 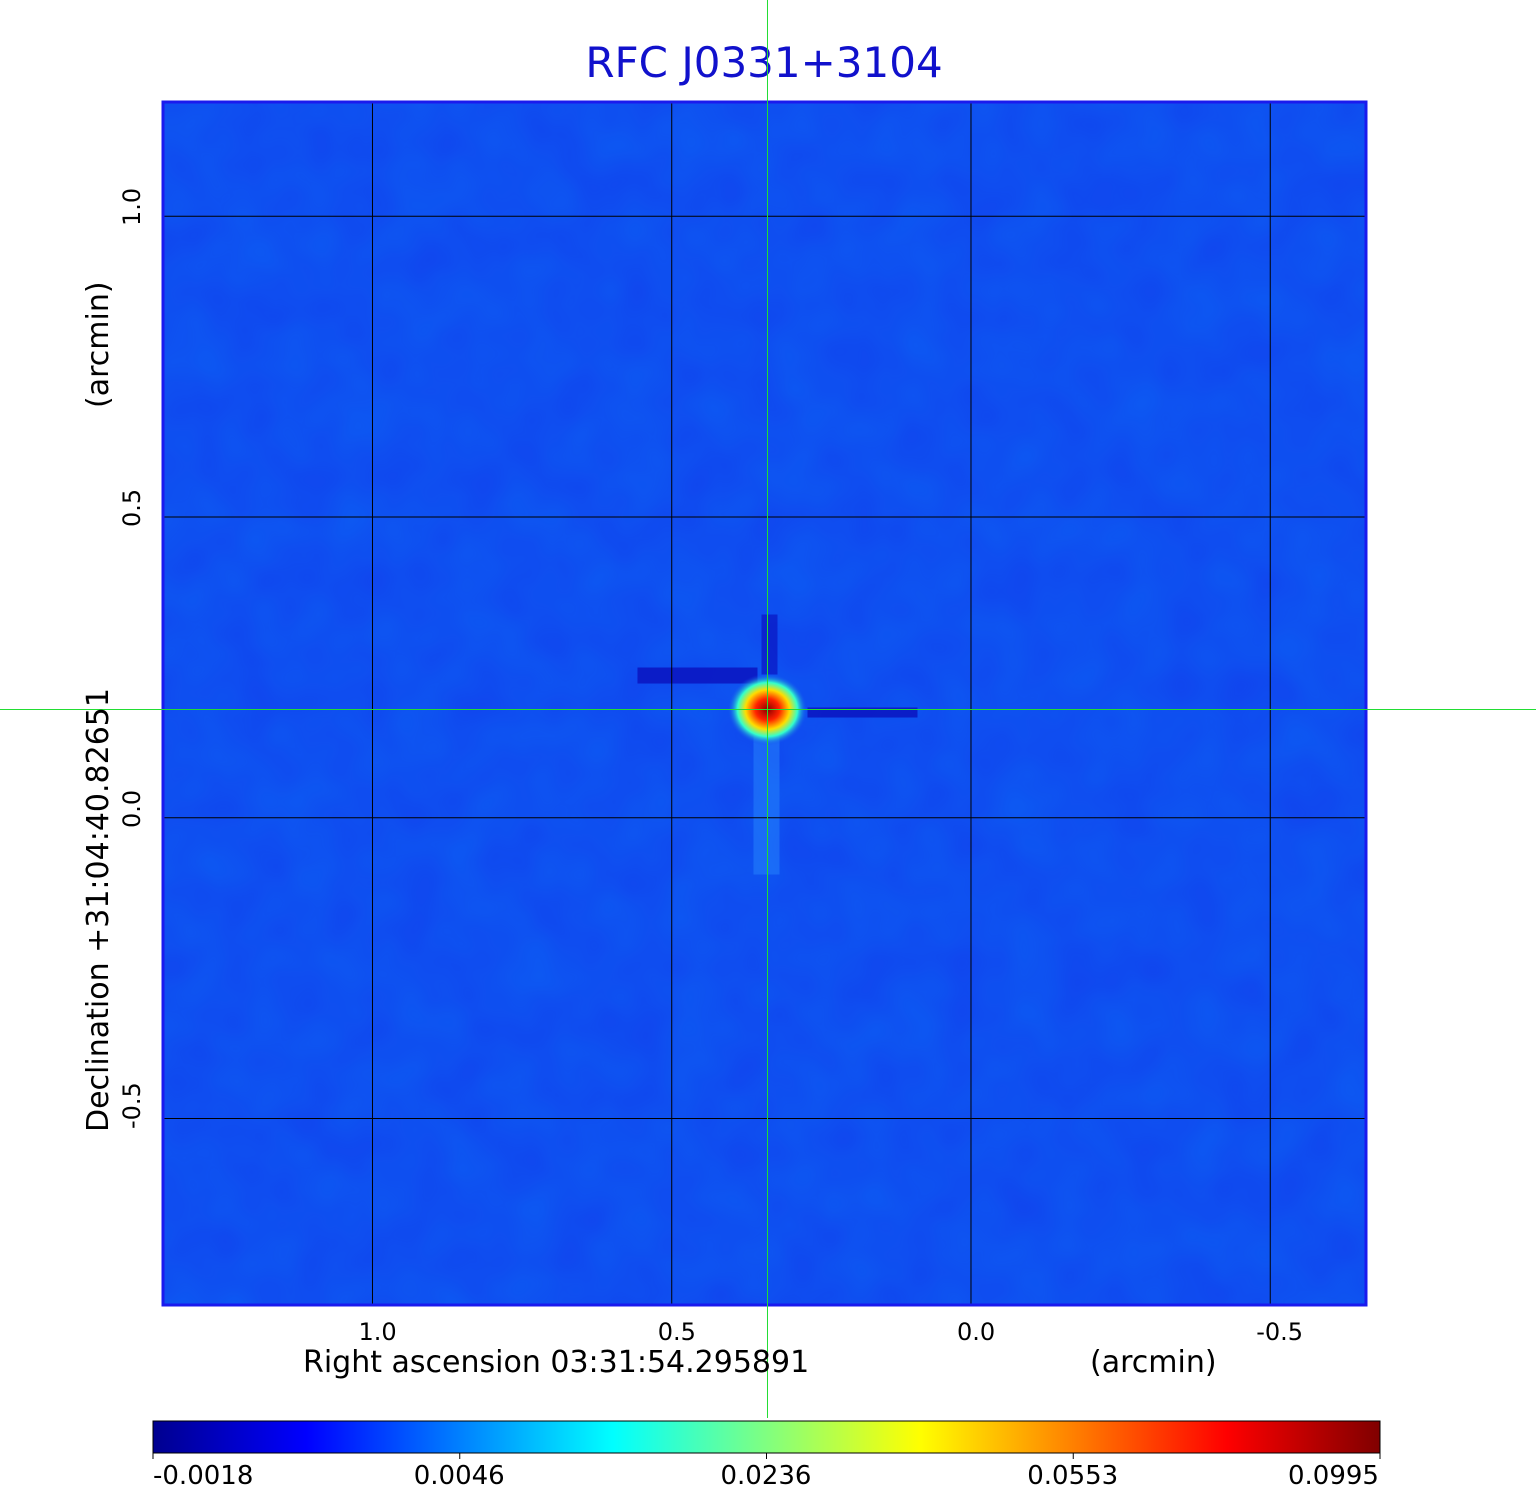 What do you see at coordinates (766, 804) in the screenshot?
I see `sidelobe-bright-bottom` at bounding box center [766, 804].